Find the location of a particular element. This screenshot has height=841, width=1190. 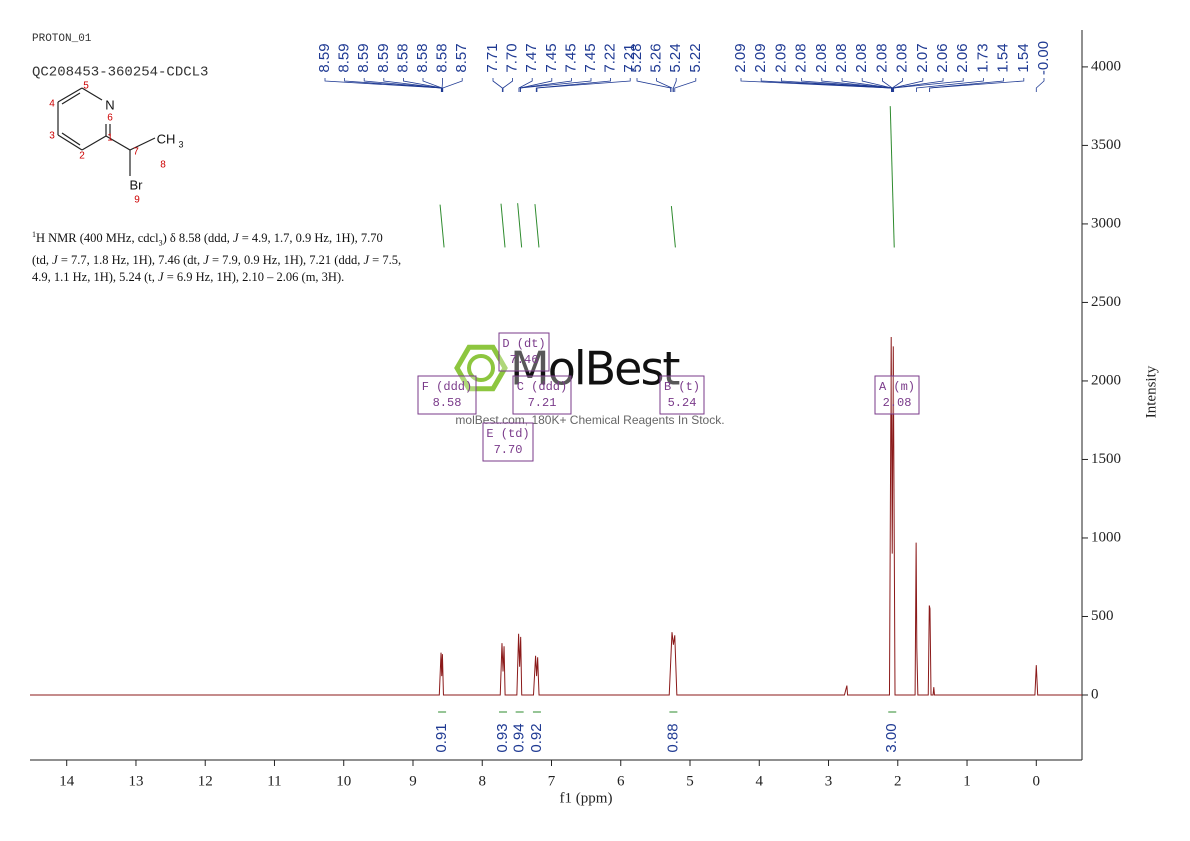

x-axis-label: f1 (ppm) is located at coordinates (586, 798).